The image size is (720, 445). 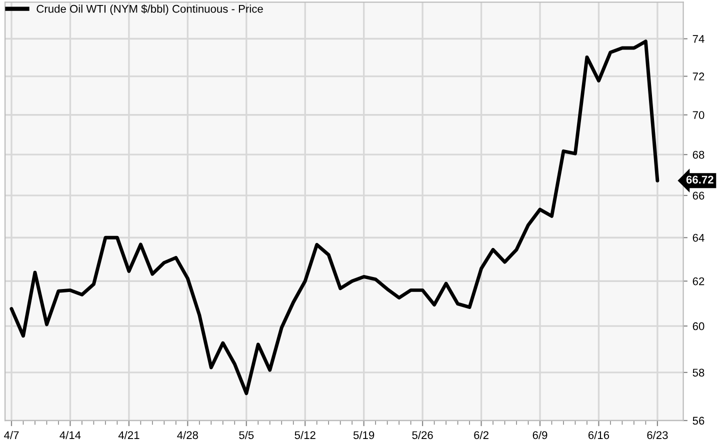 I want to click on y-tick-label: 60, so click(x=698, y=326).